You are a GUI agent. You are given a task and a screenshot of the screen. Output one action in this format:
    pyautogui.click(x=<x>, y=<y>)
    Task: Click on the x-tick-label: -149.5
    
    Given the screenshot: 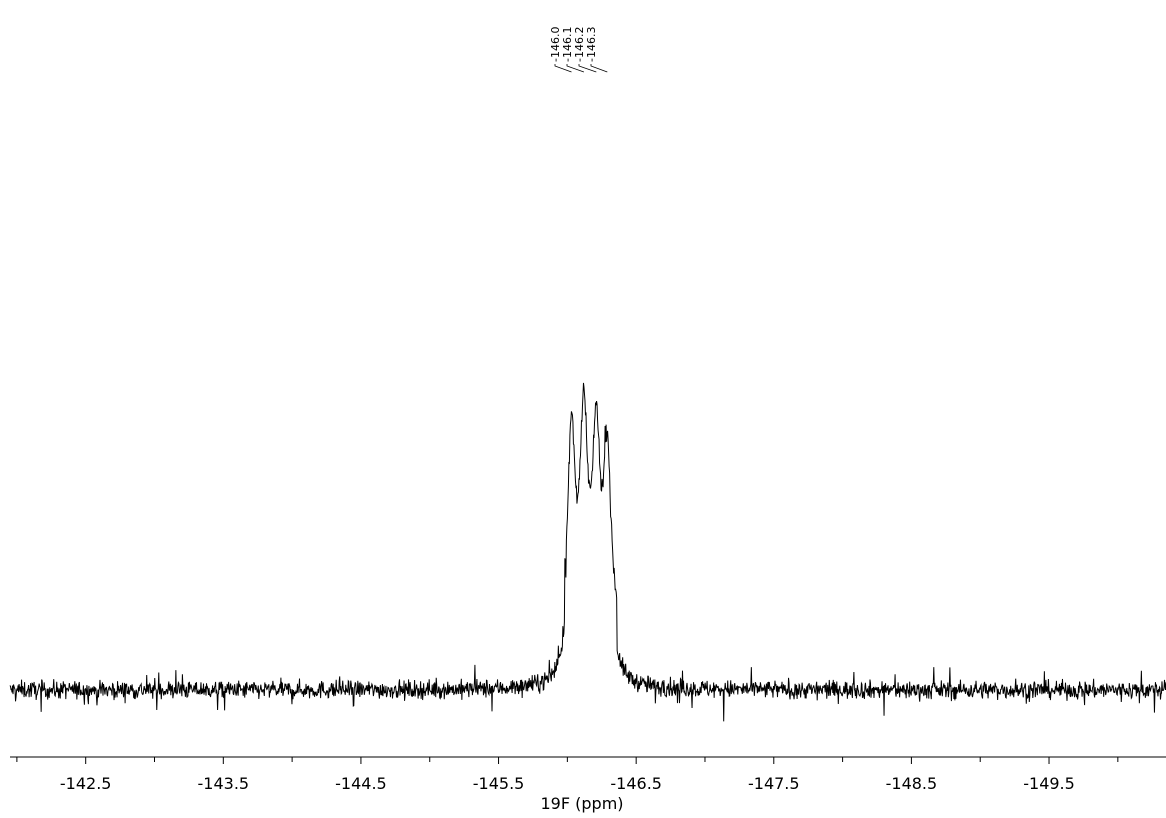 What is the action you would take?
    pyautogui.click(x=1049, y=783)
    